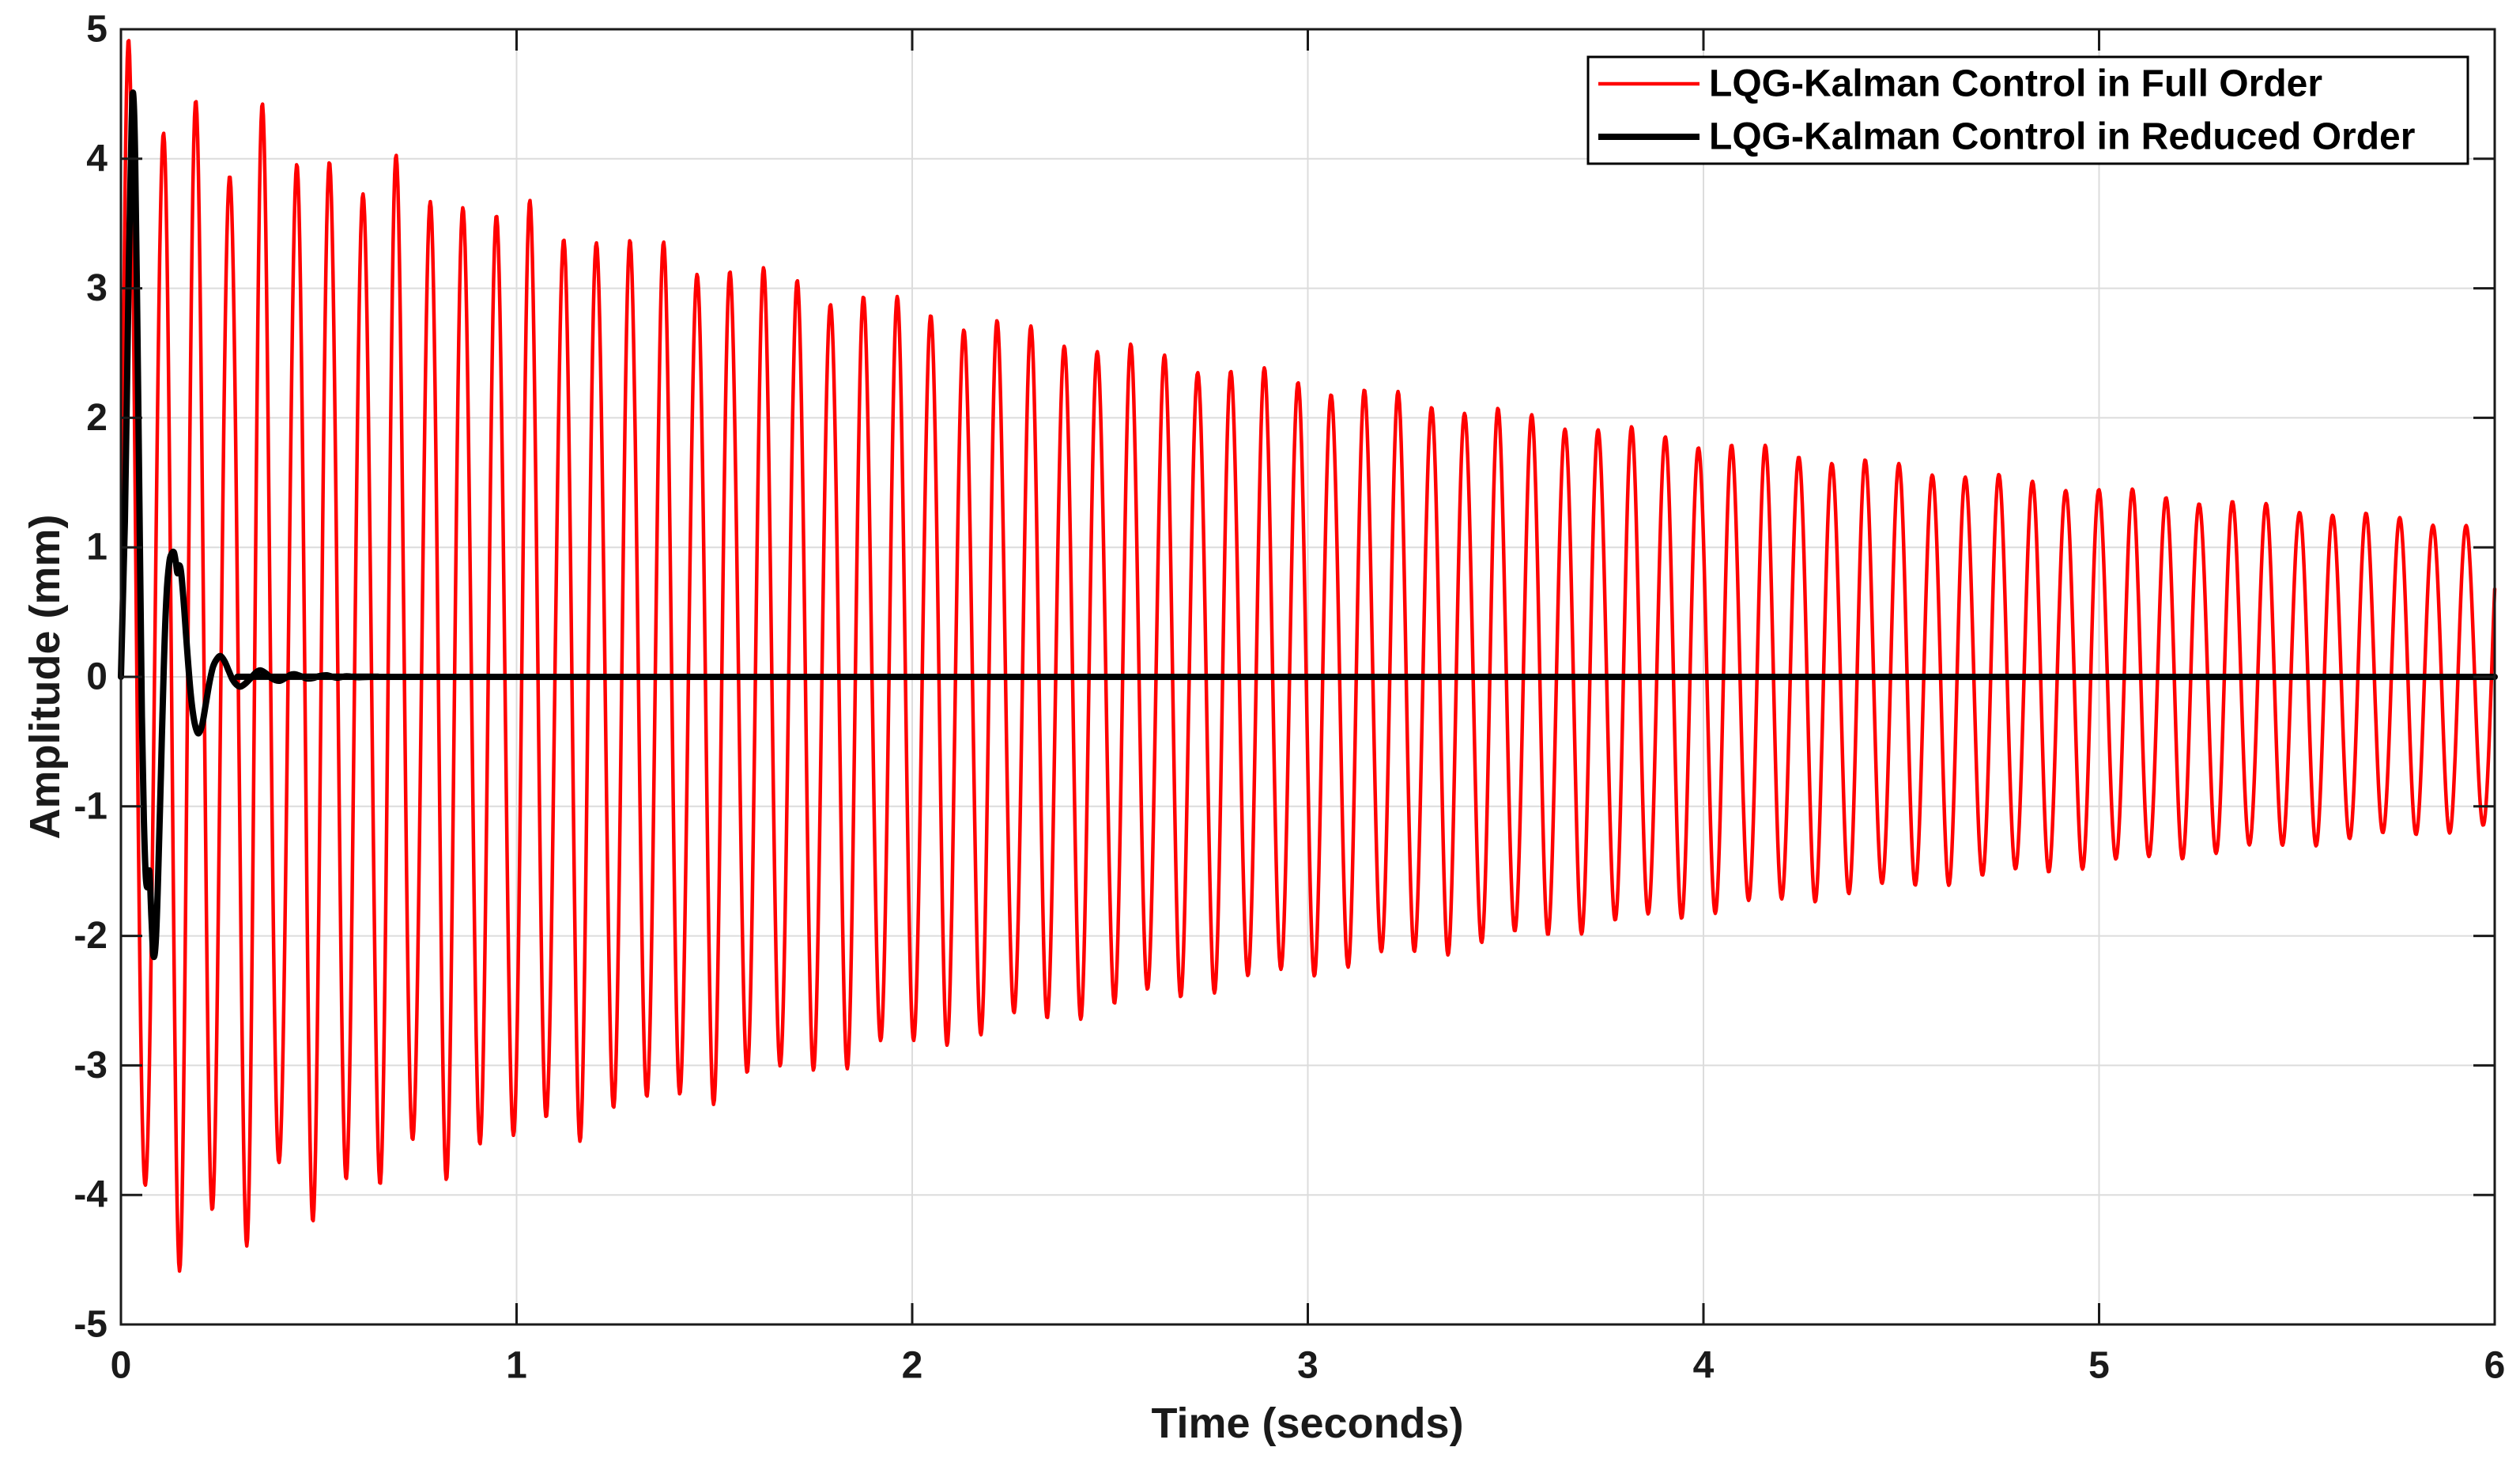 The image size is (2520, 1466). Describe the element at coordinates (97, 418) in the screenshot. I see `y-tick-label: 2` at that location.